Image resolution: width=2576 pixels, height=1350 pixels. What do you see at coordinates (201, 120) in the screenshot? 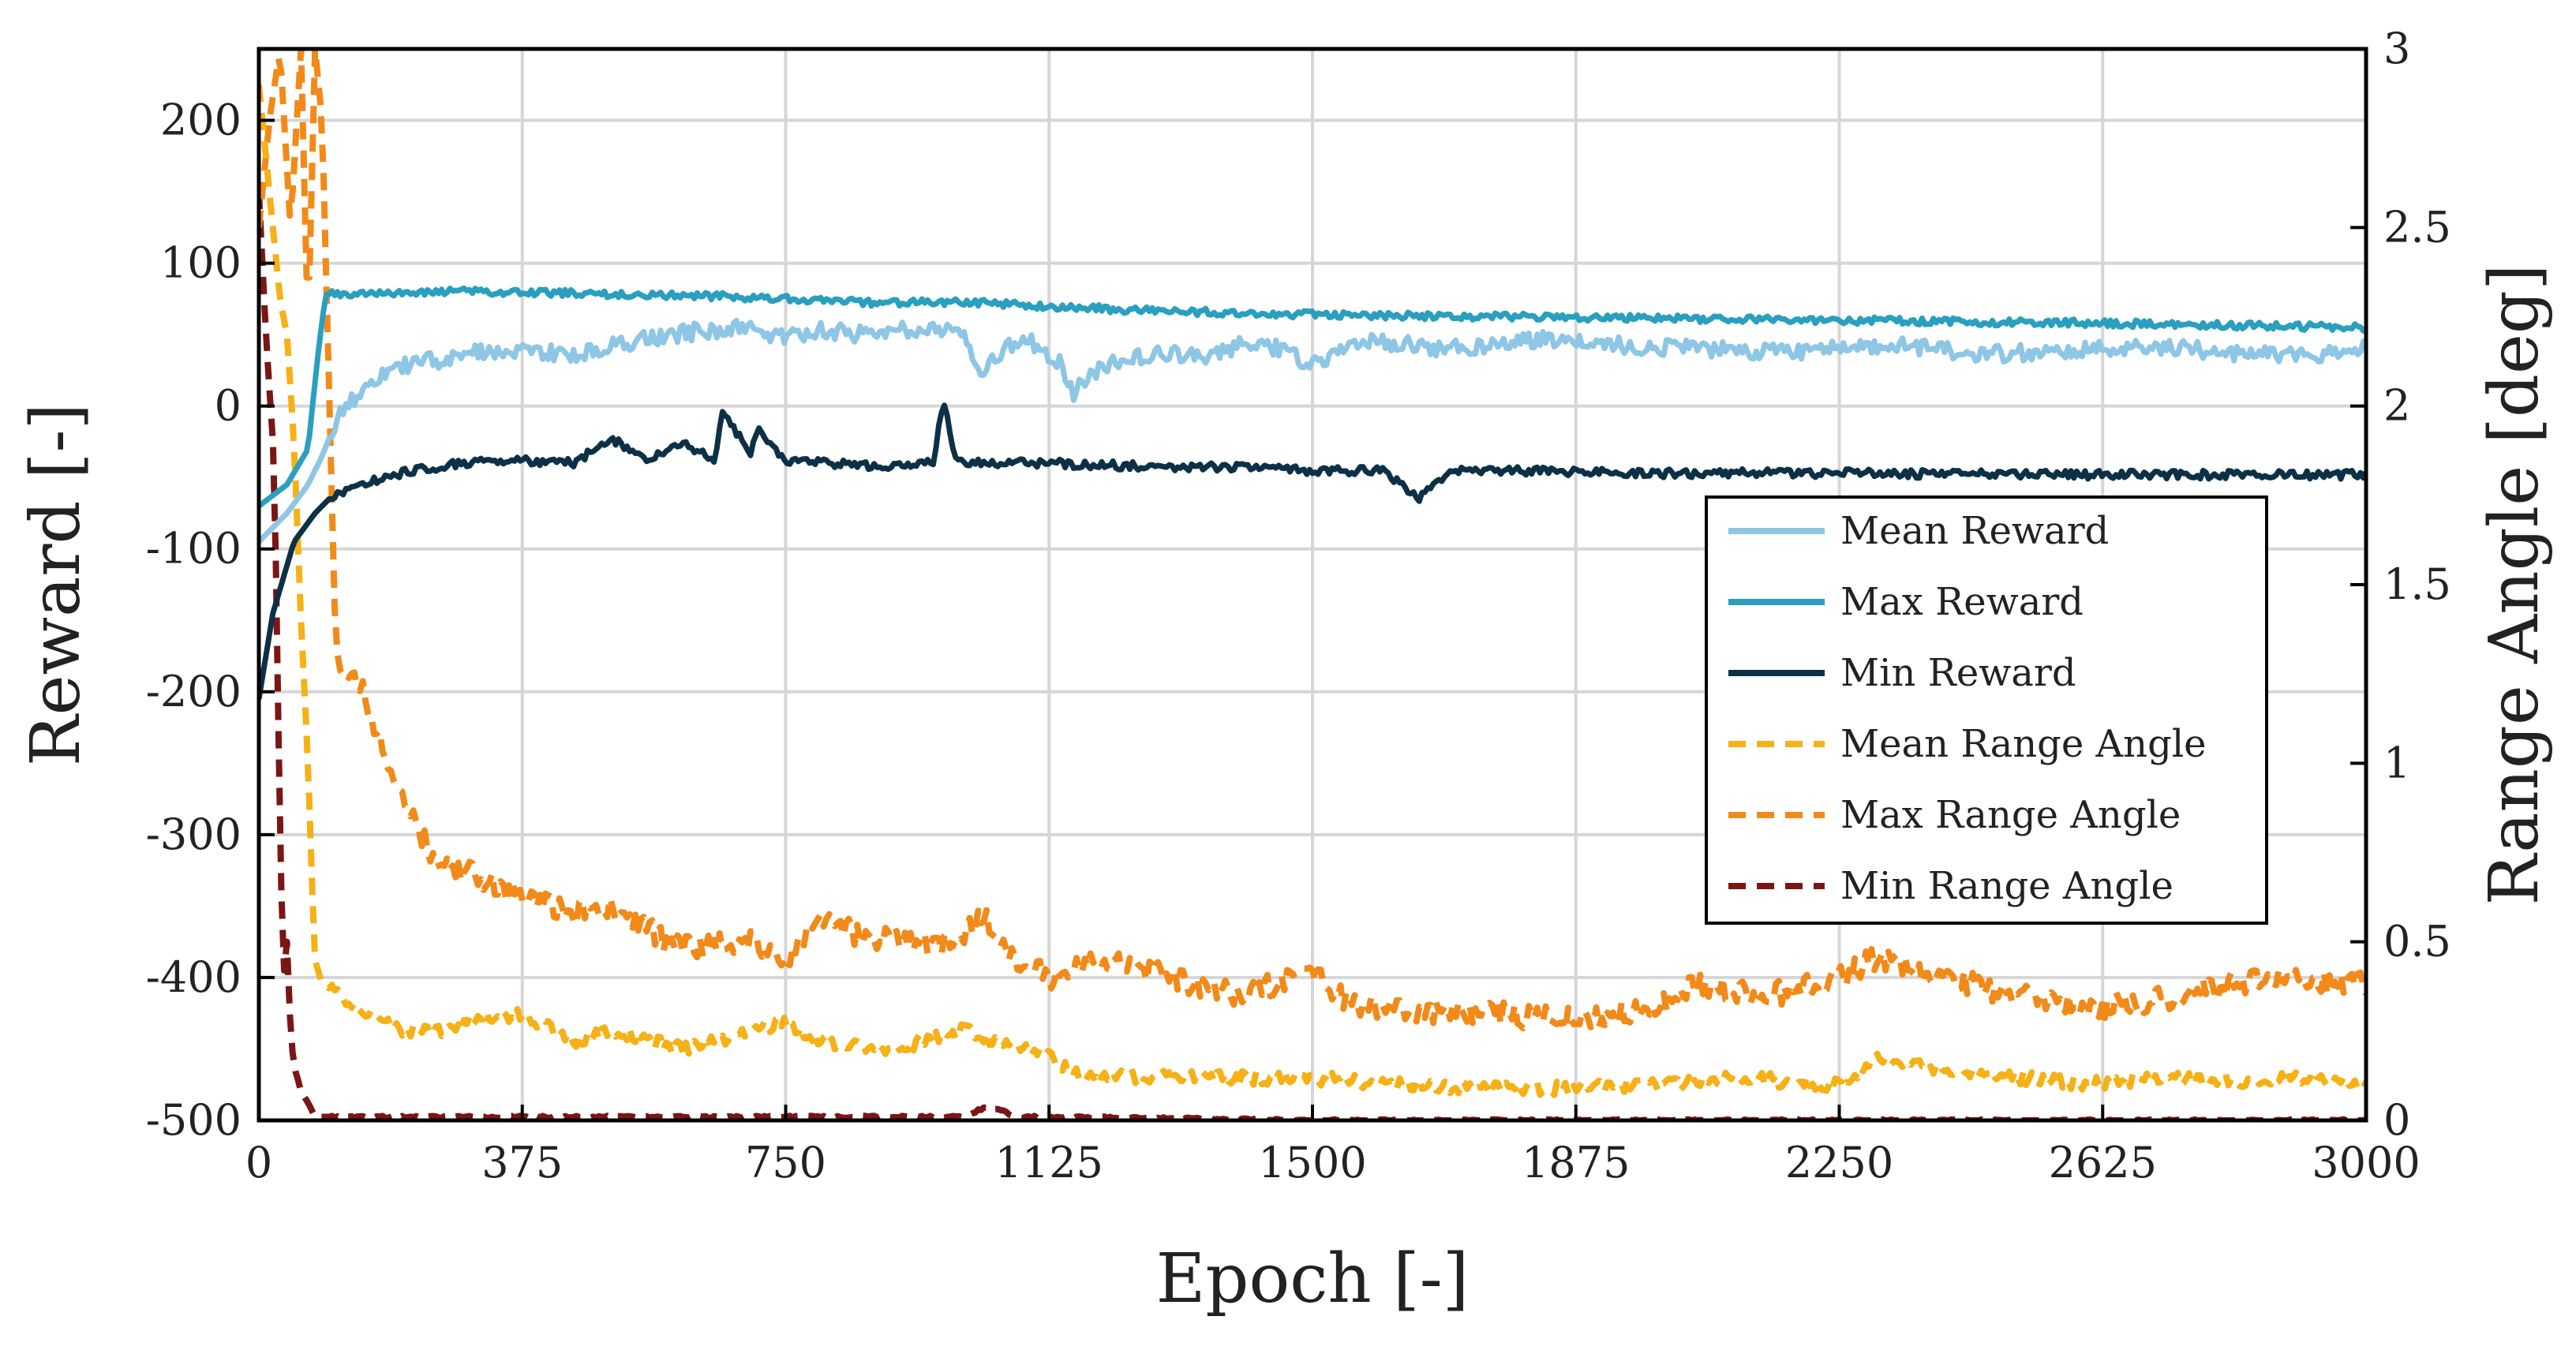
I see `y-tick-label: 200` at bounding box center [201, 120].